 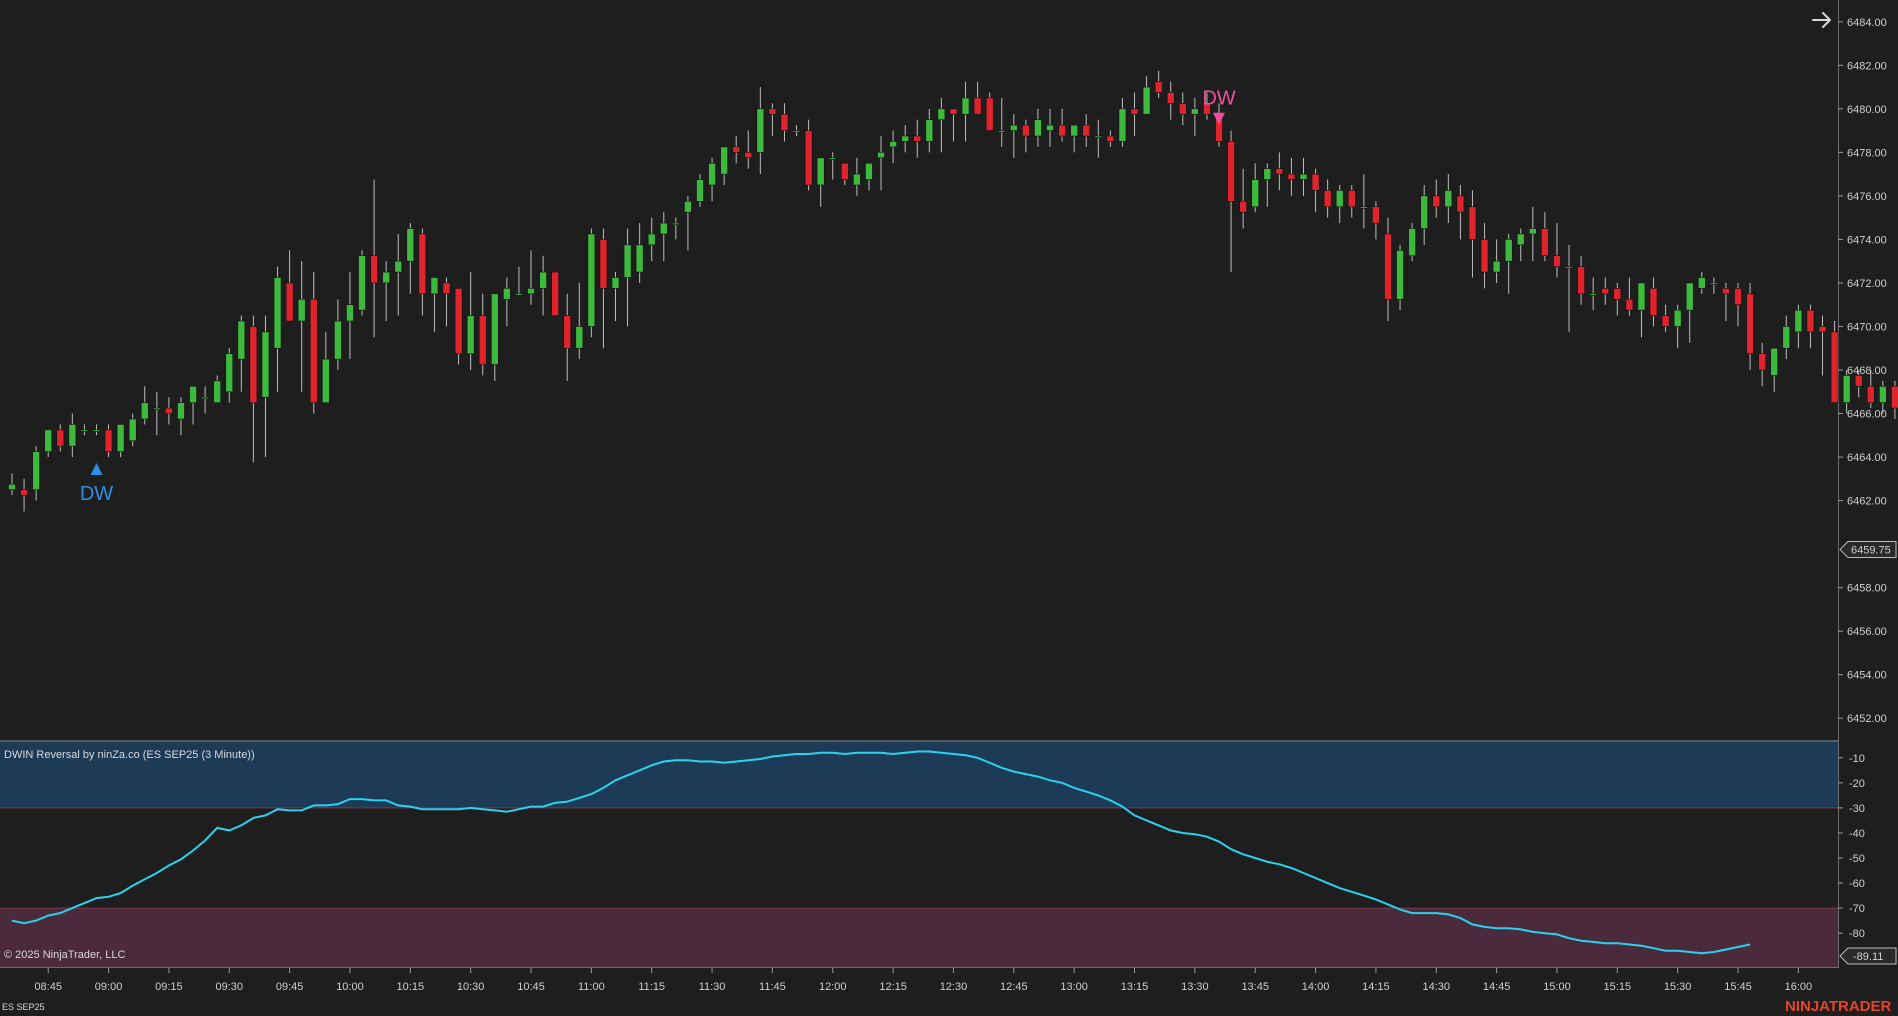 I want to click on price-tick-label: 6456.00, so click(x=1867, y=632).